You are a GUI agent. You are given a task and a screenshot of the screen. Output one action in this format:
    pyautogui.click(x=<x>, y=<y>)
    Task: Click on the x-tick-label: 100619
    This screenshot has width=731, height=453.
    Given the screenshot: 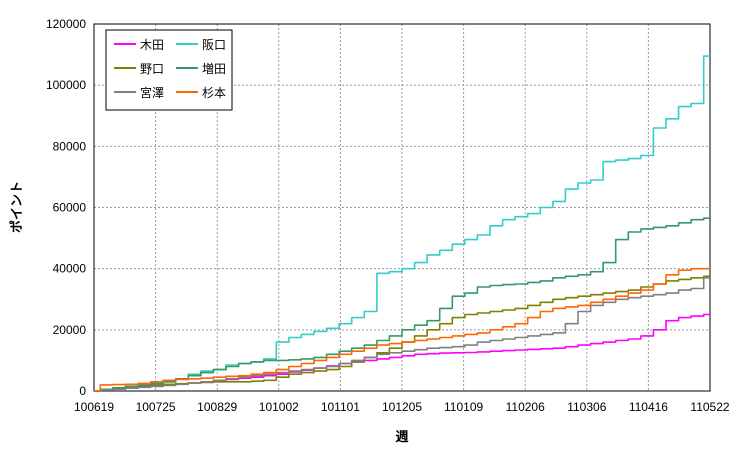 What is the action you would take?
    pyautogui.click(x=94, y=407)
    